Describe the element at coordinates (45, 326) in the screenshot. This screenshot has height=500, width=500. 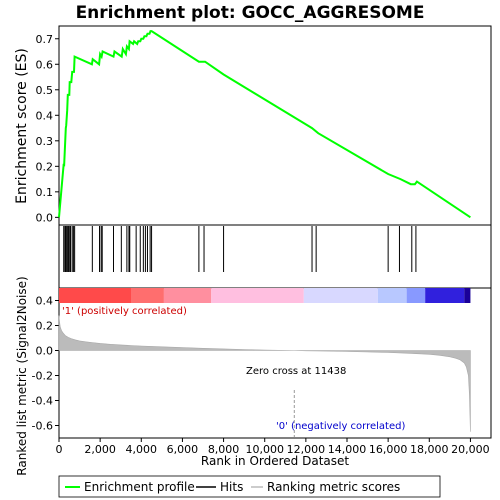
I see `bottom-y-tick-label: 0.2` at that location.